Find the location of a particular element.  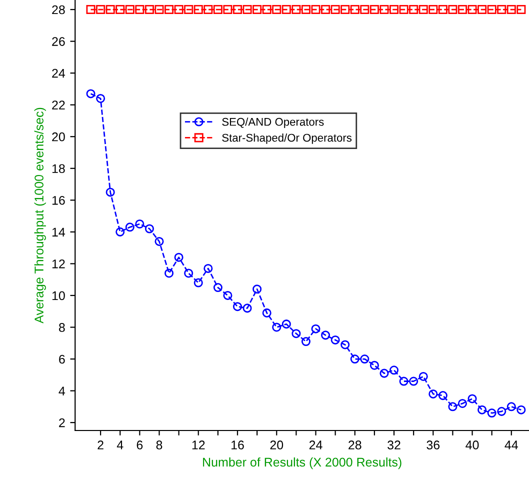

x-tick-label: 6 is located at coordinates (139, 445).